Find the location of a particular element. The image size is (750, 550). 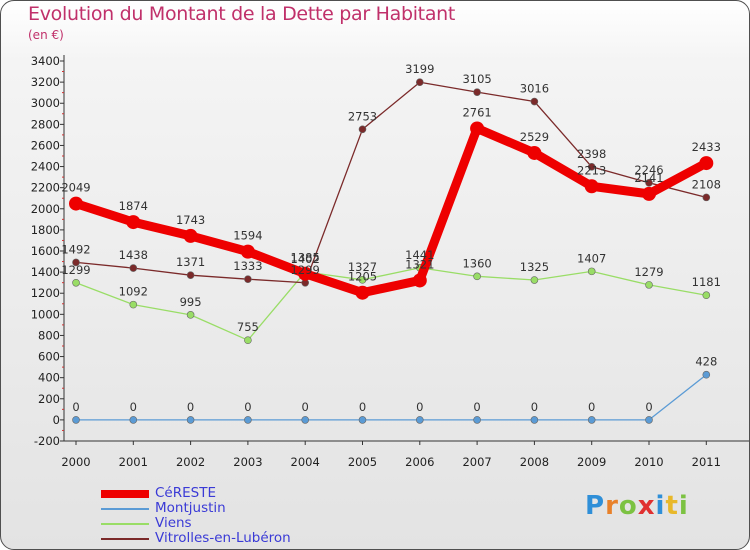

x-tick-label: 2011 is located at coordinates (706, 462).